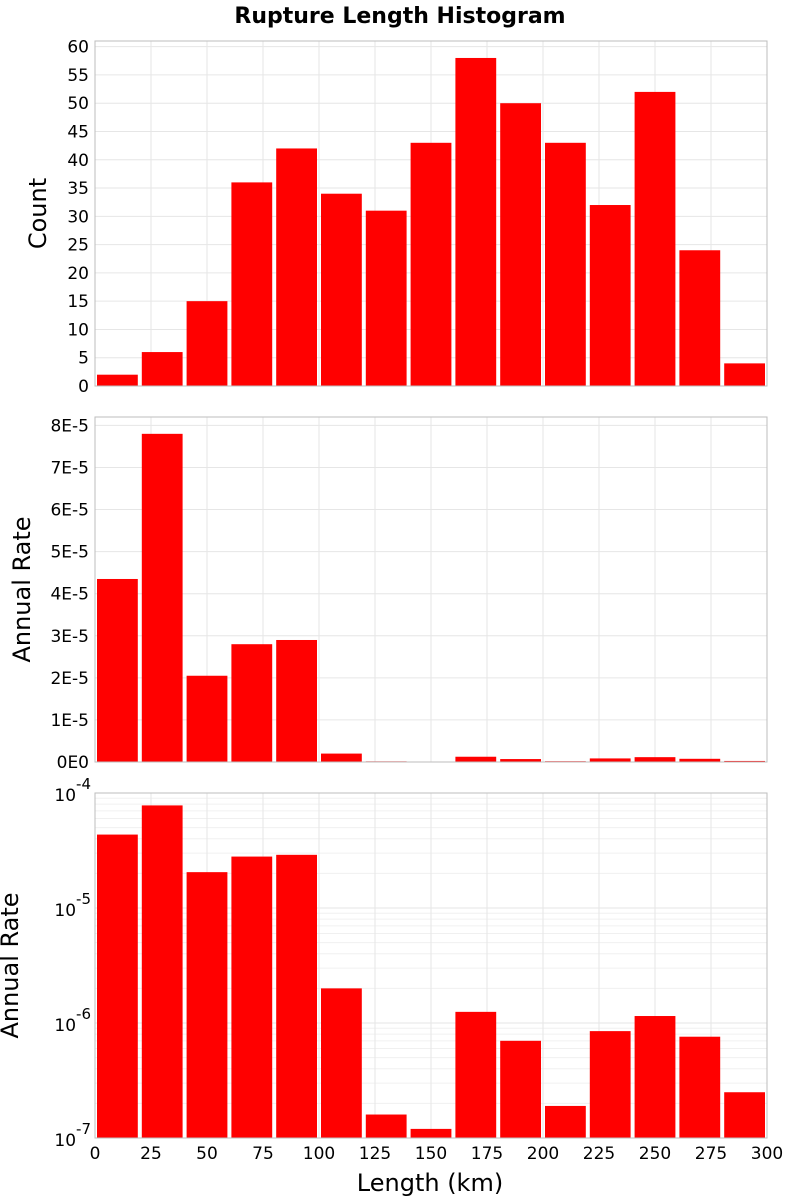 This screenshot has height=1200, width=800. What do you see at coordinates (78, 246) in the screenshot?
I see `y-tick-label: 25` at bounding box center [78, 246].